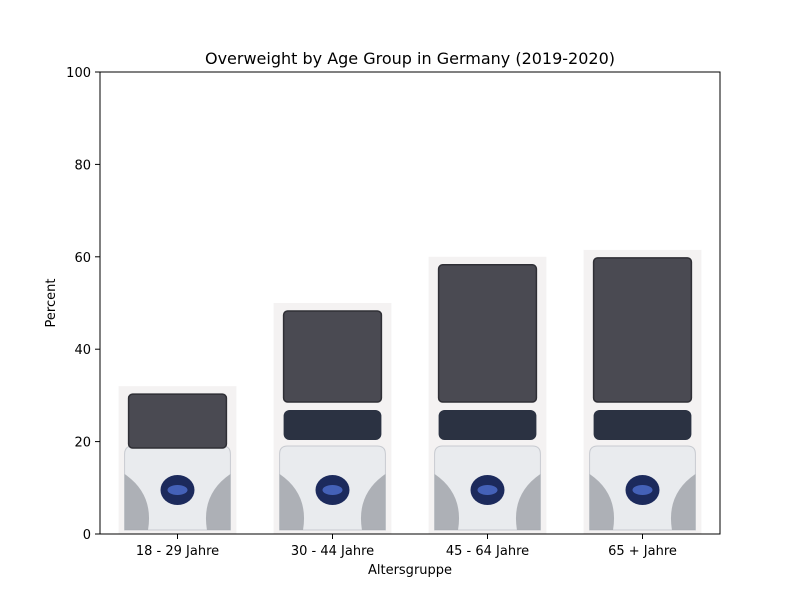 The image size is (800, 604). Describe the element at coordinates (177, 551) in the screenshot. I see `x-tick-label: 18 - 29 Jahre` at that location.